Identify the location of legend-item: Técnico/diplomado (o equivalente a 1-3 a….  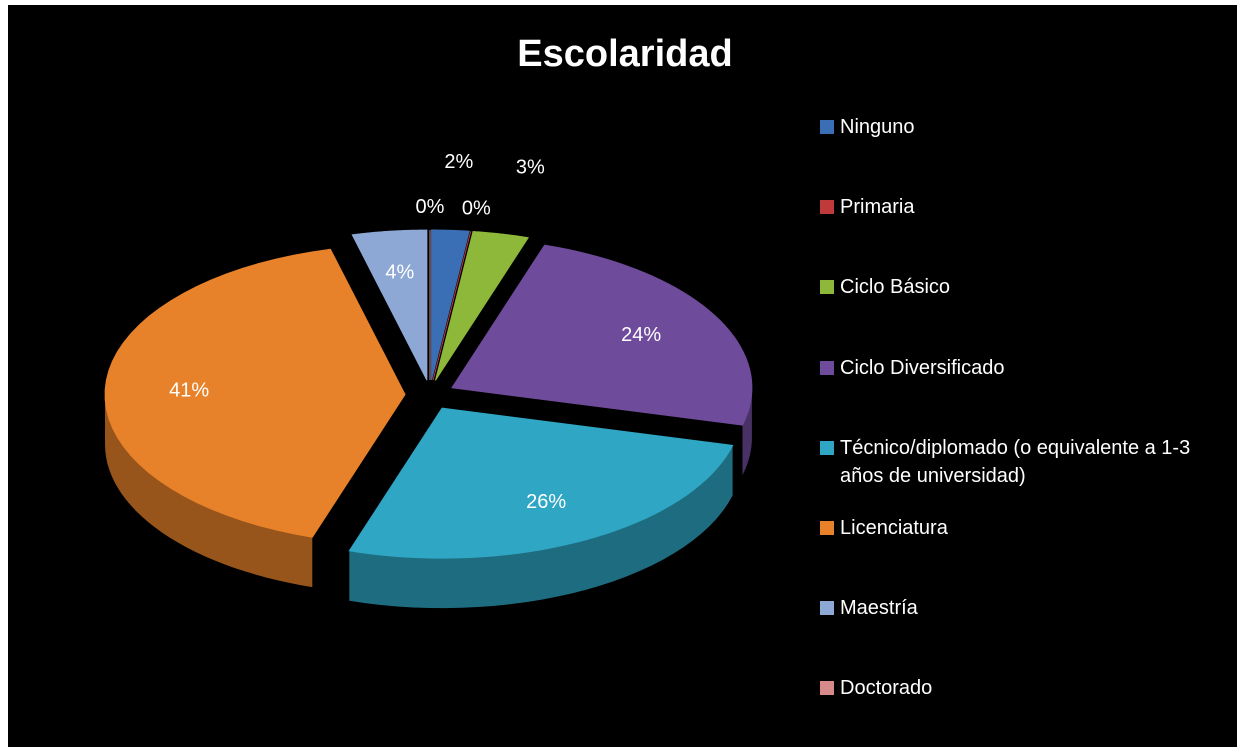
(1010, 462).